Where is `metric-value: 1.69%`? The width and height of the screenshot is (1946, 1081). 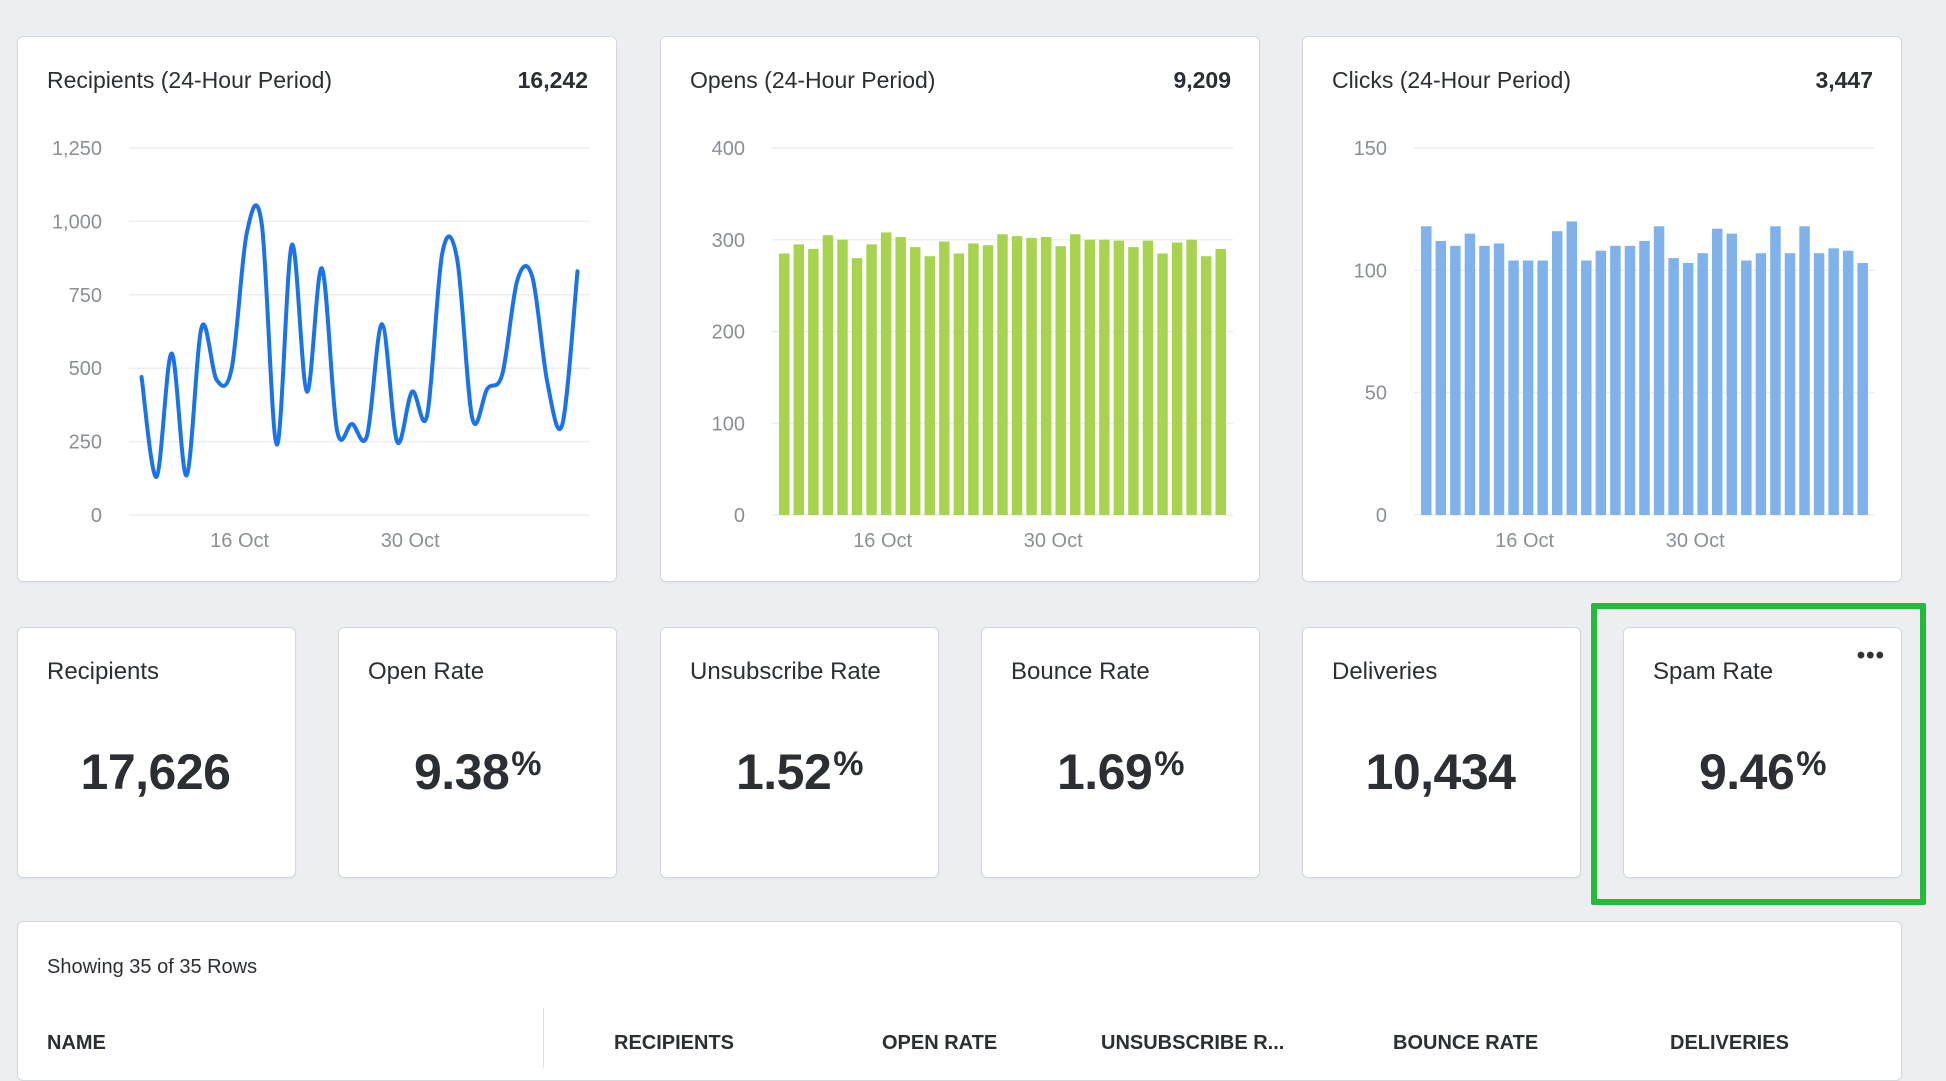
metric-value: 1.69% is located at coordinates (1120, 772).